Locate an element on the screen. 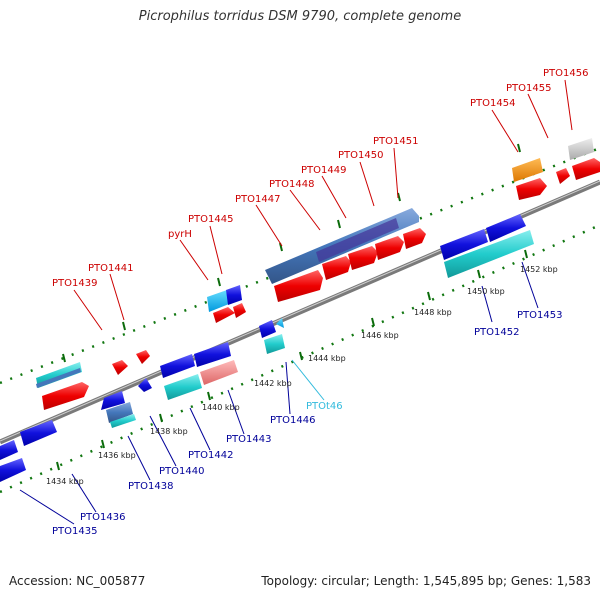  gene-label: PTO1436 is located at coordinates (102, 517).